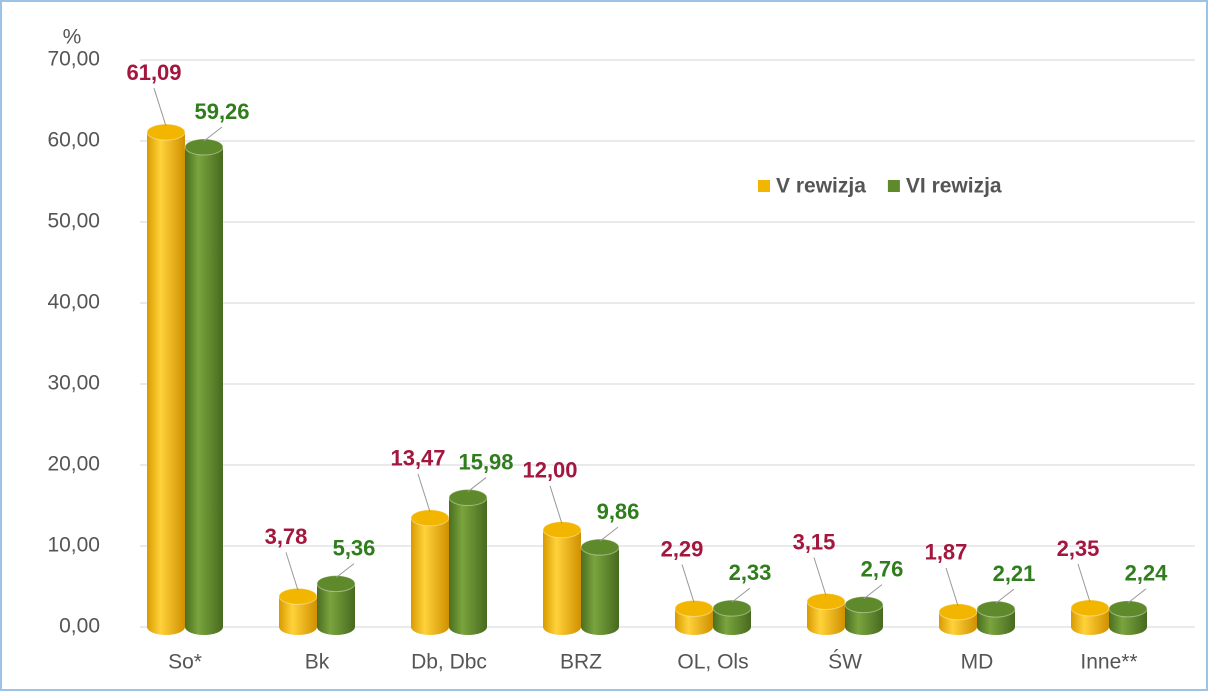 The height and width of the screenshot is (691, 1208). Describe the element at coordinates (1108, 662) in the screenshot. I see `x-tick-label: Inne**` at that location.